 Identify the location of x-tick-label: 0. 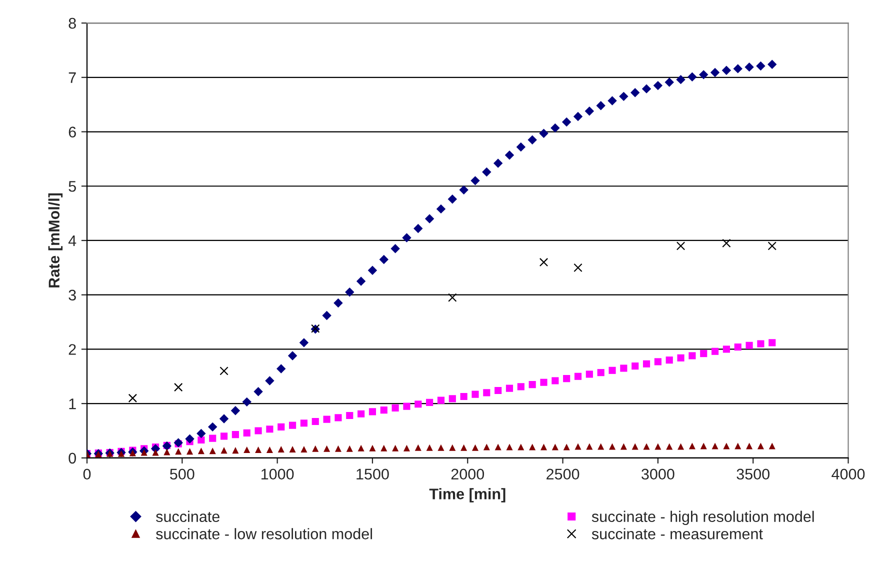
(87, 474).